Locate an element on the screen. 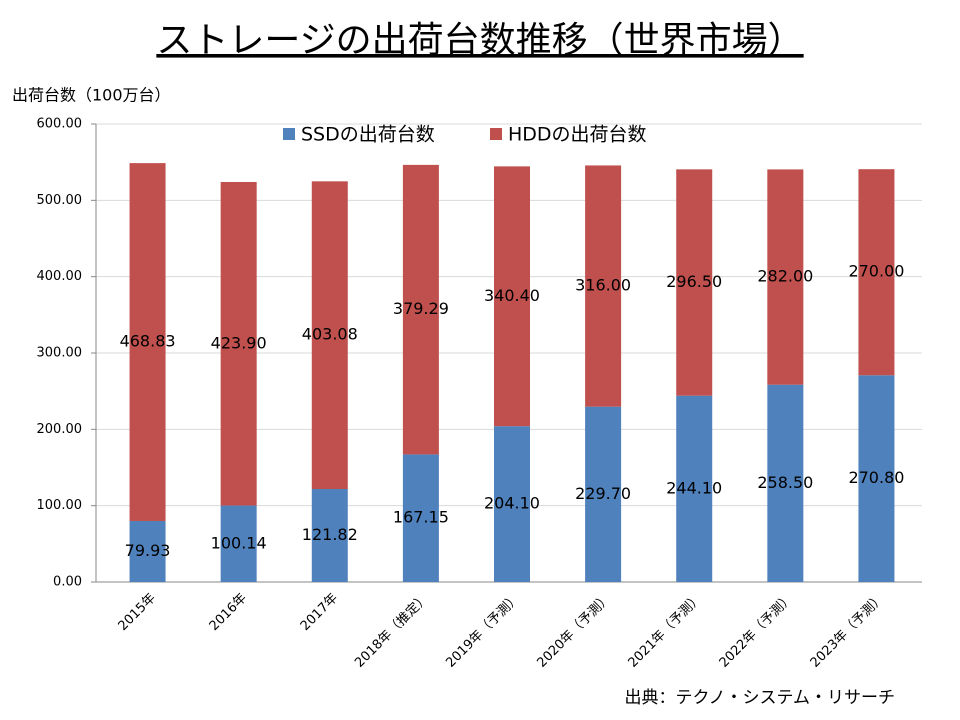 Image resolution: width=960 pixels, height=720 pixels. value-label: 100.14 is located at coordinates (239, 542).